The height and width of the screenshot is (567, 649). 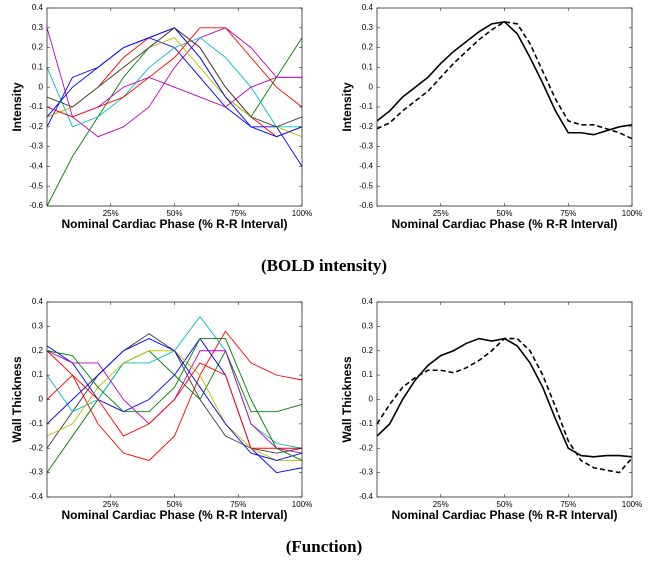 I want to click on caption: (Function), so click(x=324, y=546).